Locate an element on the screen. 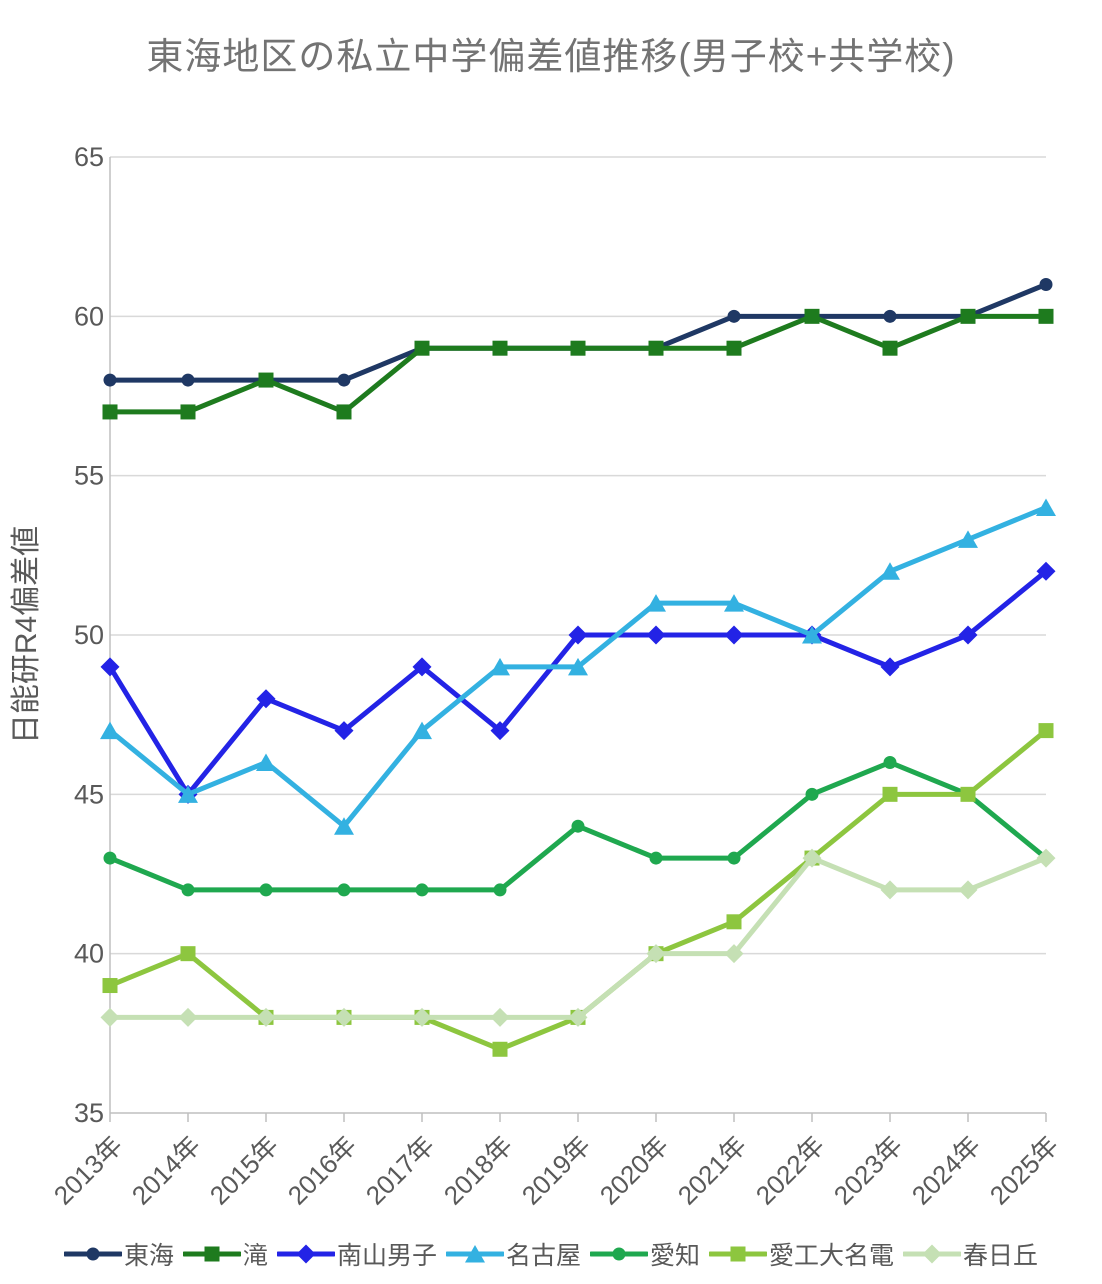  x-tick-label: 2023年 is located at coordinates (868, 1170).